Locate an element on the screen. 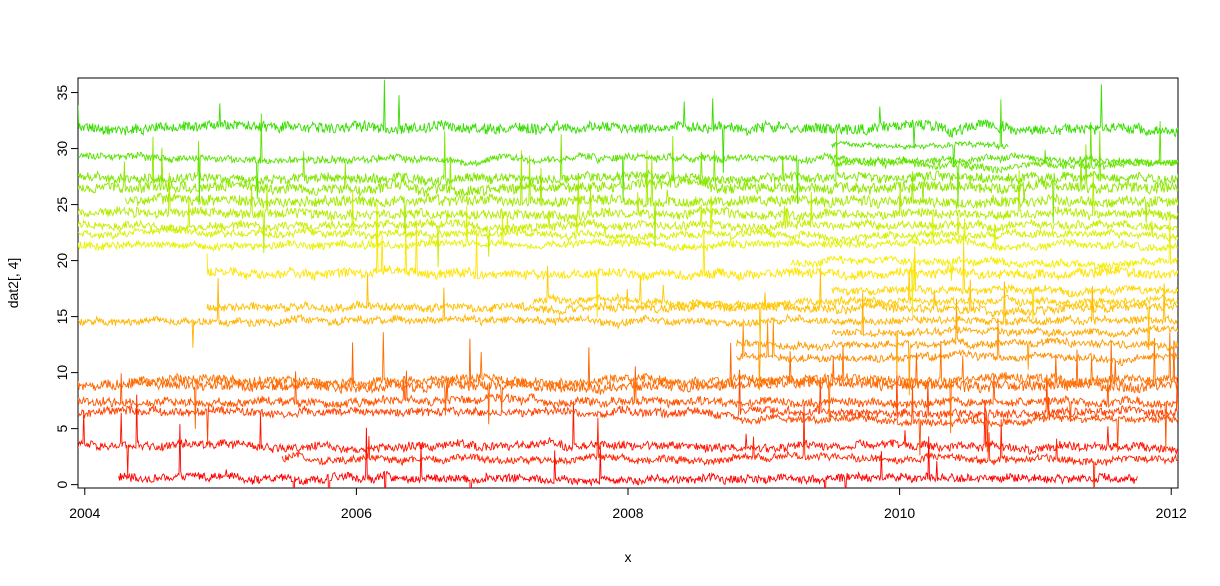 This screenshot has height=586, width=1220. y-tick-label: 30 is located at coordinates (62, 149).